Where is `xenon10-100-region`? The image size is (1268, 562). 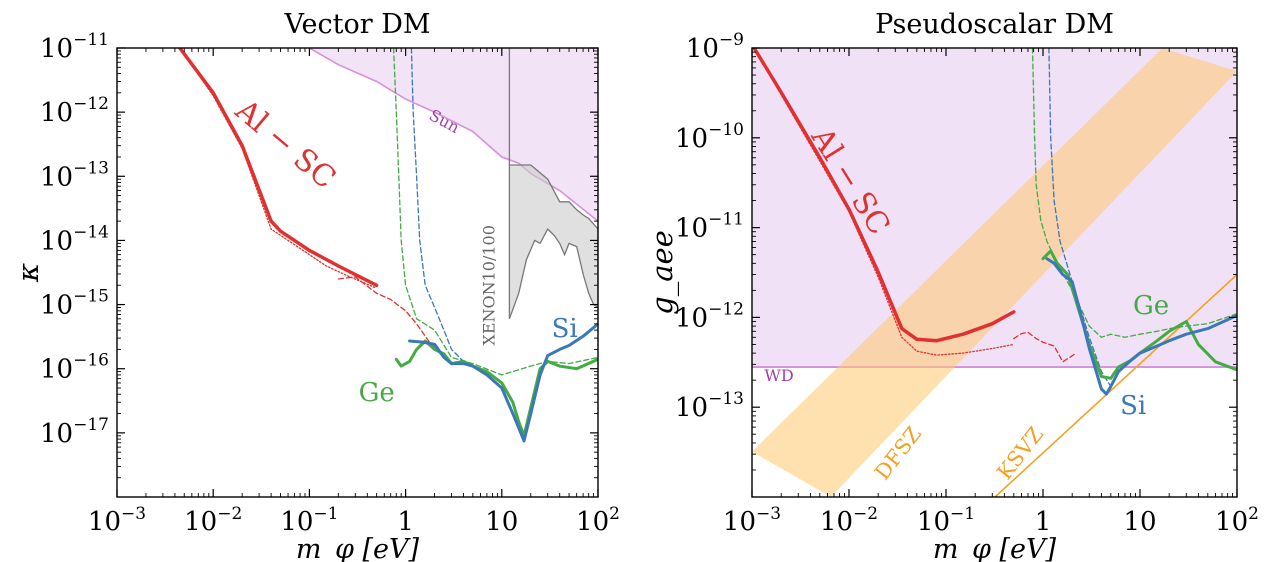 xenon10-100-region is located at coordinates (553, 184).